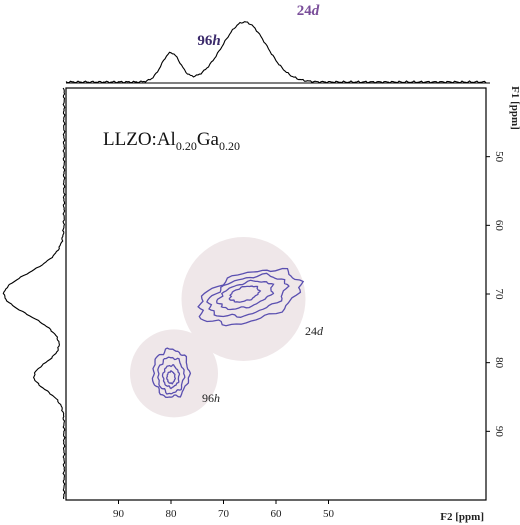 The height and width of the screenshot is (525, 520). I want to click on x-tick-label: 90, so click(119, 514).